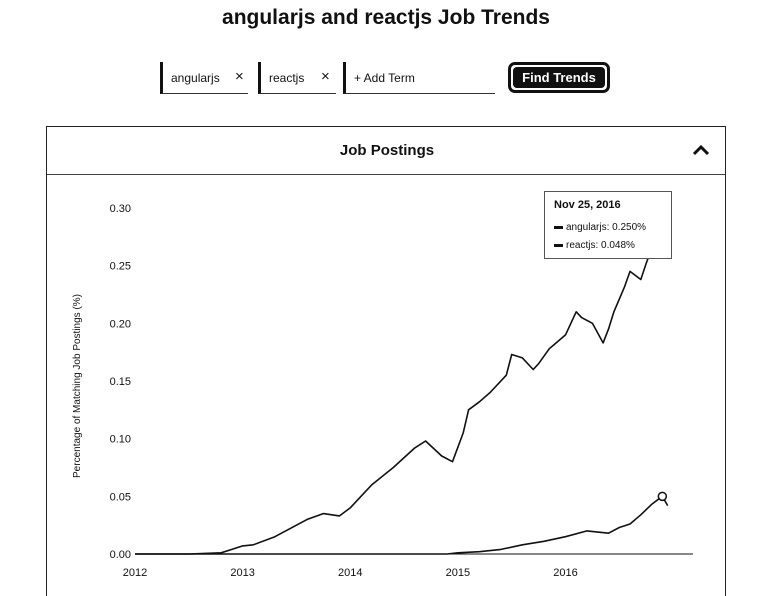  I want to click on y-tick-label: 0.30, so click(120, 209).